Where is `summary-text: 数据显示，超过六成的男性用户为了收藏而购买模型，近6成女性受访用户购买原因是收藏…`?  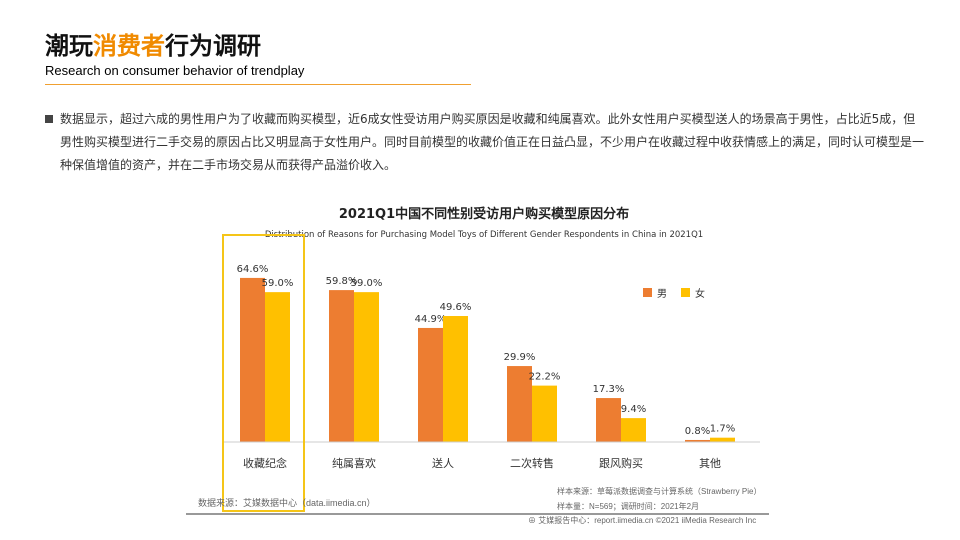 summary-text: 数据显示，超过六成的男性用户为了收藏而购买模型，近6成女性受访用户购买原因是收藏… is located at coordinates (492, 142).